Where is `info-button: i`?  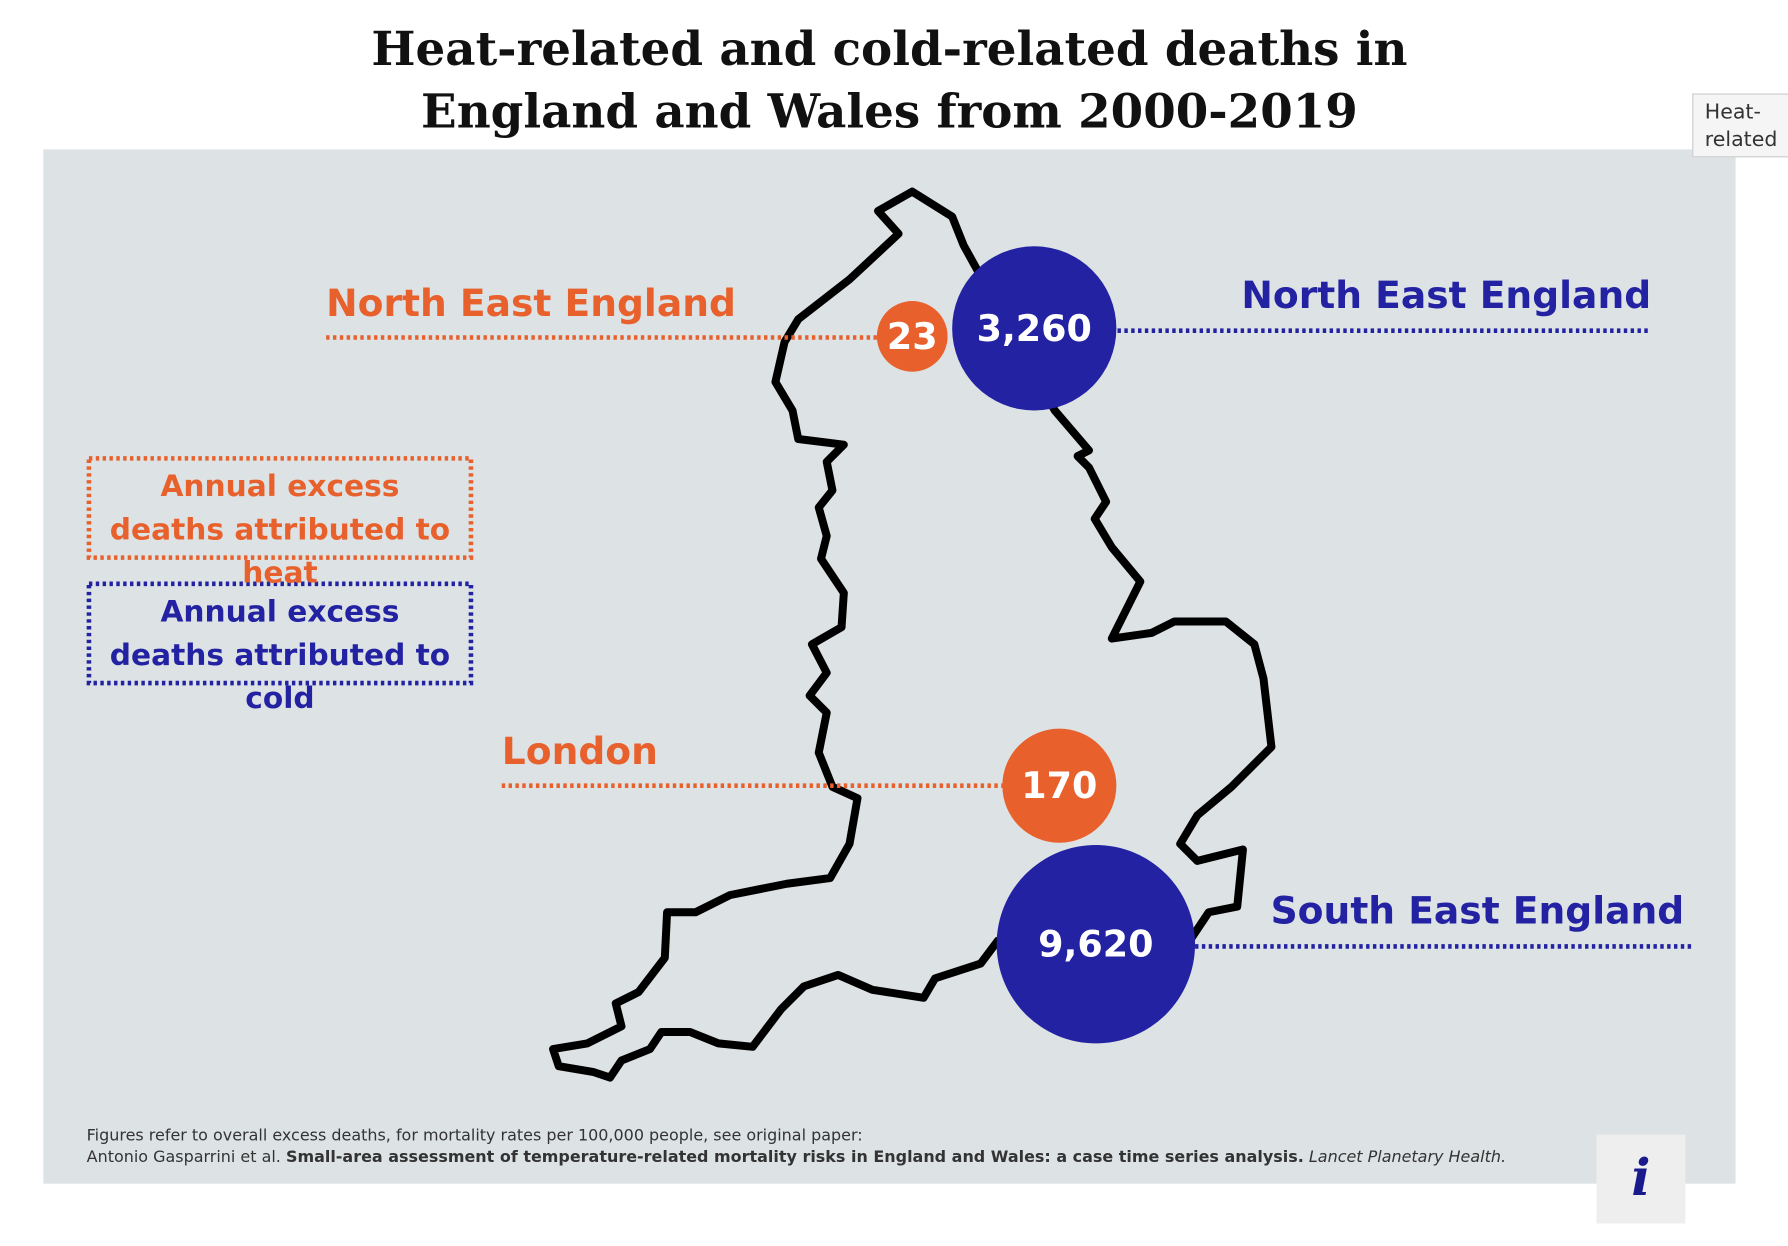 info-button: i is located at coordinates (1641, 1178).